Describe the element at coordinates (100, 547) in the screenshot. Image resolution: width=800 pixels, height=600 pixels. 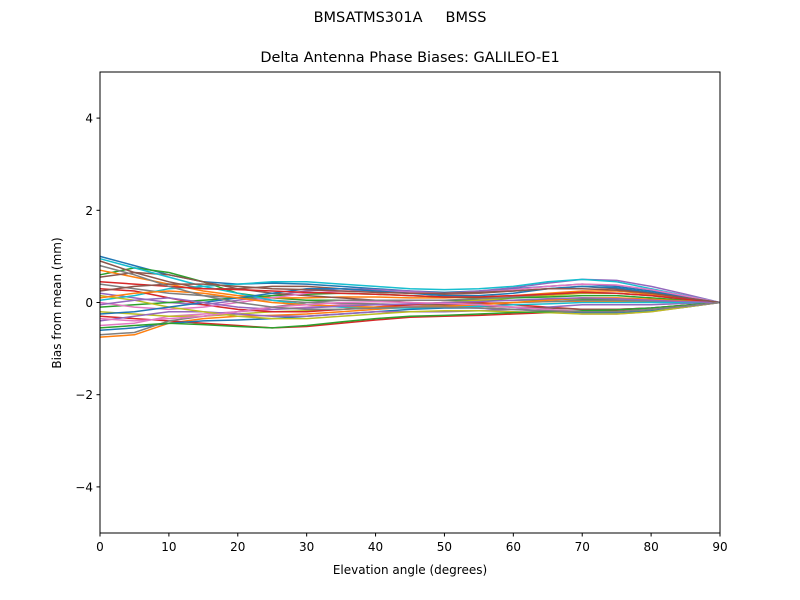
I see `x-tick-label: 0` at that location.